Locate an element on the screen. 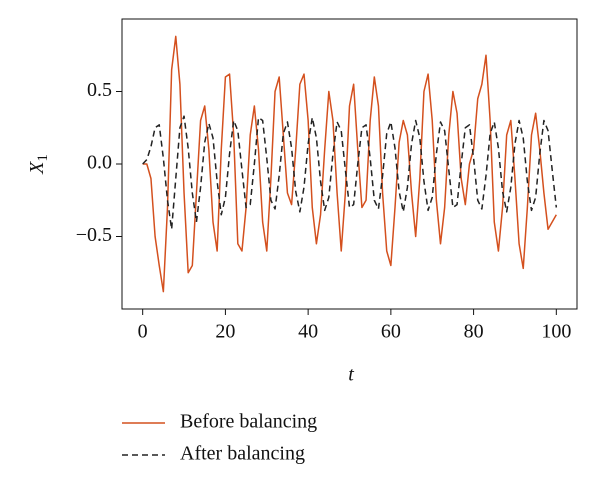 The width and height of the screenshot is (600, 488). x-tick-label: 60 is located at coordinates (391, 332).